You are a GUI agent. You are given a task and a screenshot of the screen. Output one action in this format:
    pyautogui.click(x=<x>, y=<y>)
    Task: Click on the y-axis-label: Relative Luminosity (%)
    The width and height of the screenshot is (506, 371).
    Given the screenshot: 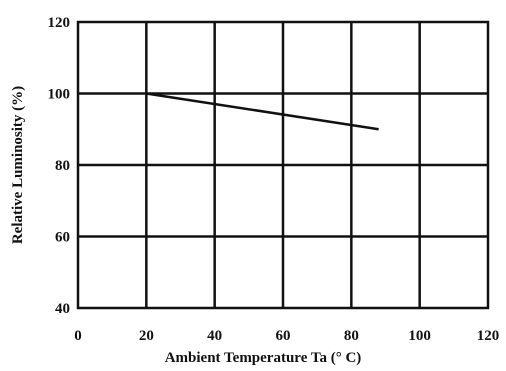 What is the action you would take?
    pyautogui.click(x=18, y=165)
    